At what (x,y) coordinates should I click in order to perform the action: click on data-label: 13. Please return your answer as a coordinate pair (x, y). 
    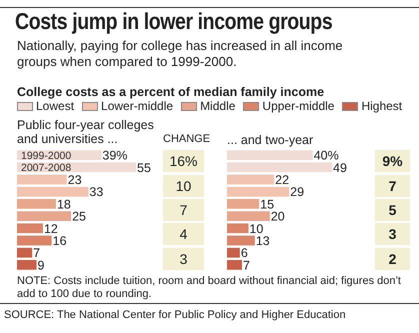
    Looking at the image, I should click on (263, 241).